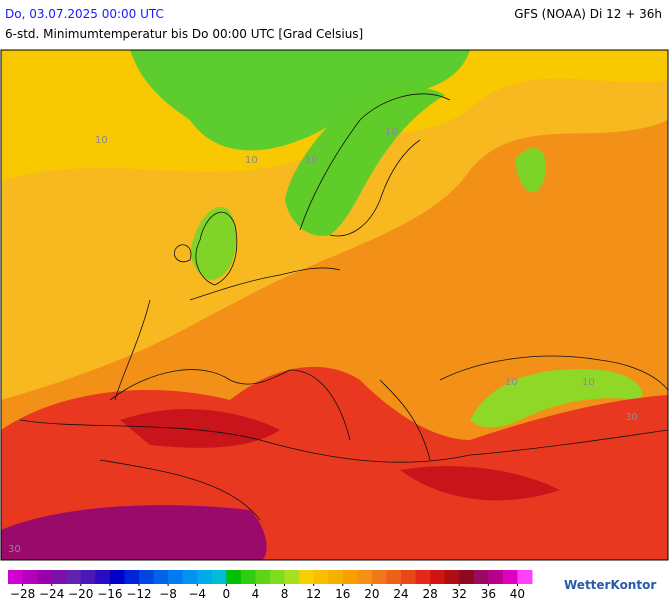 The image size is (669, 604). Describe the element at coordinates (227, 593) in the screenshot. I see `tick-label: 0` at that location.